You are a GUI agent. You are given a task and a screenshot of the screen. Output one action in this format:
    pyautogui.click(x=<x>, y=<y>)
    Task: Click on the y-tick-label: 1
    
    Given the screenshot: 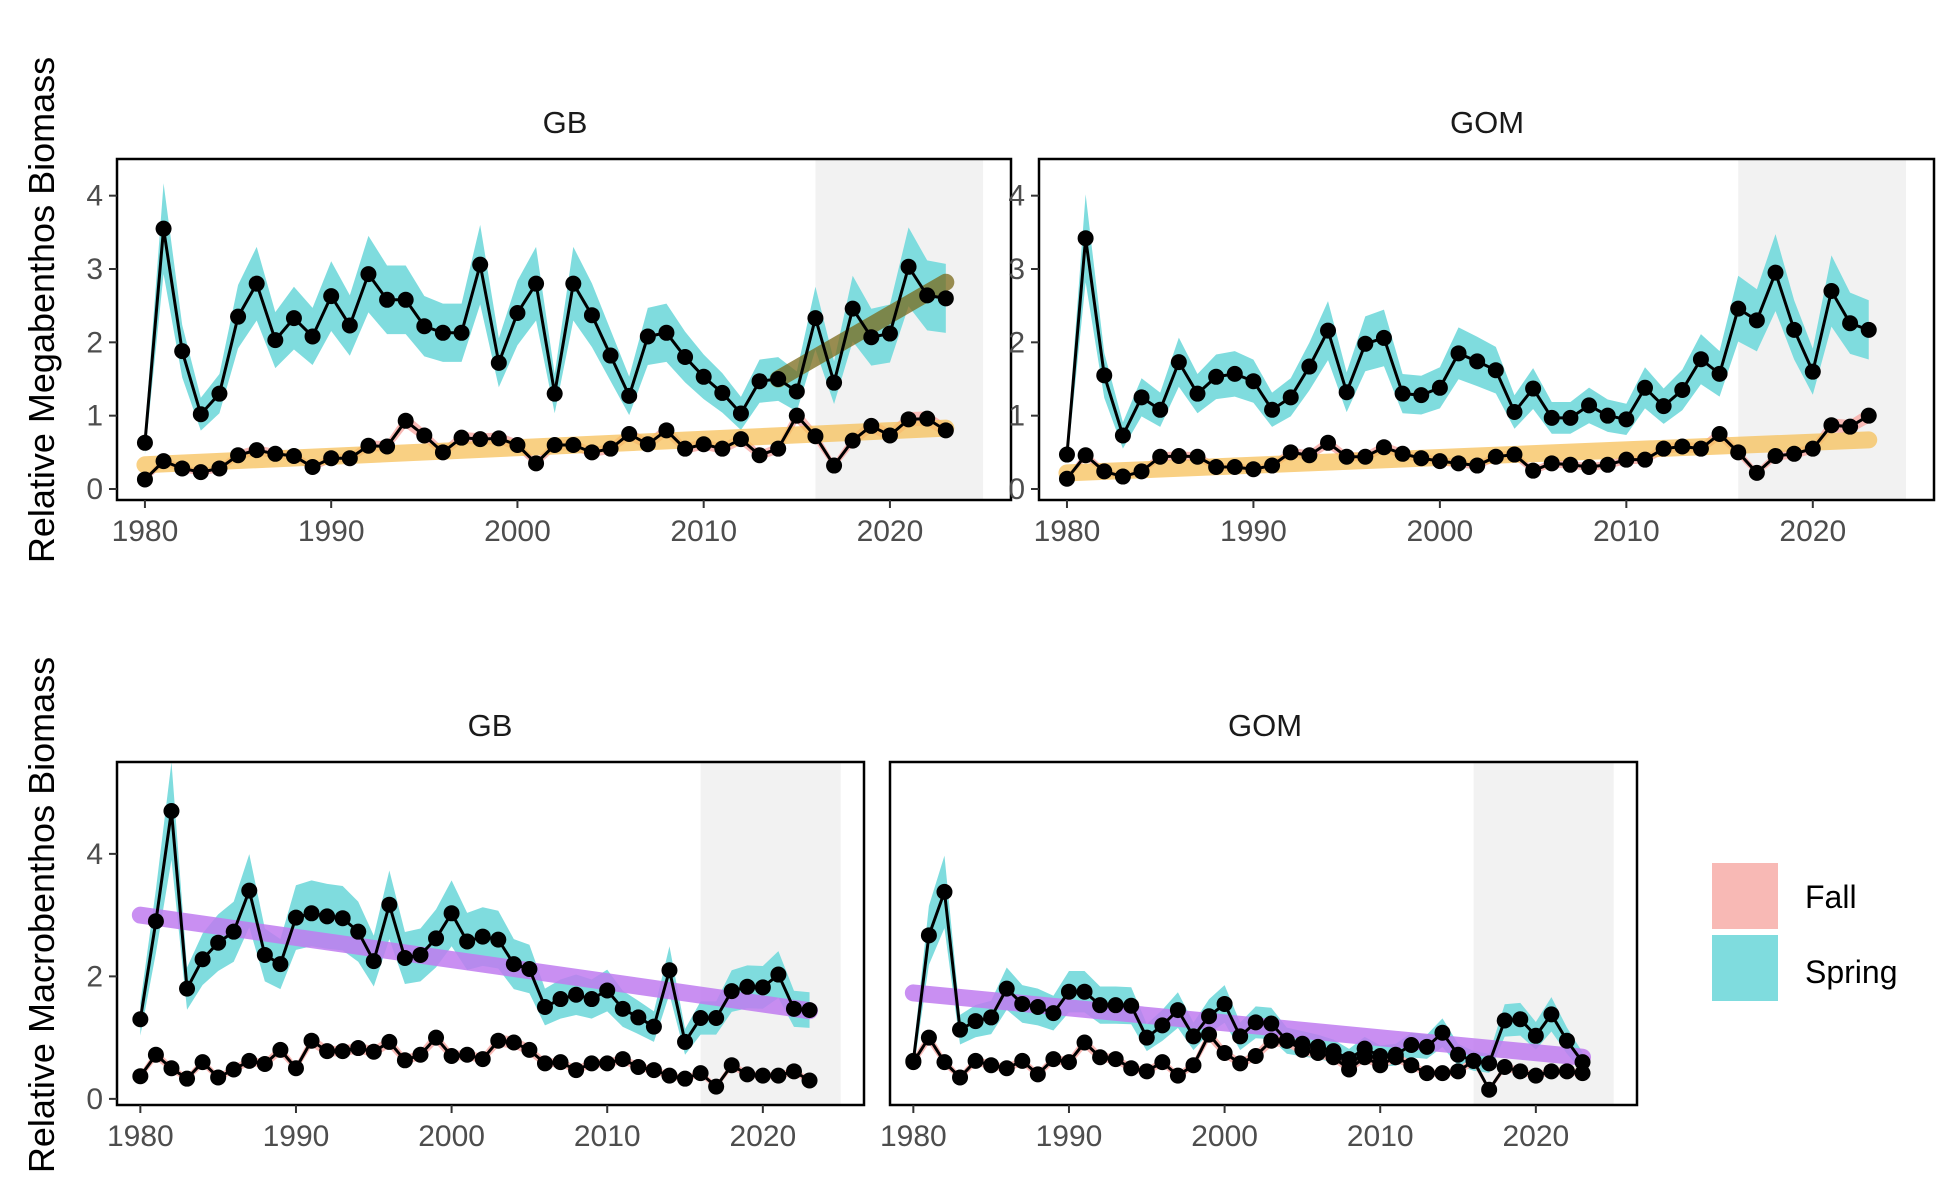 What is the action you would take?
    pyautogui.click(x=1016, y=416)
    